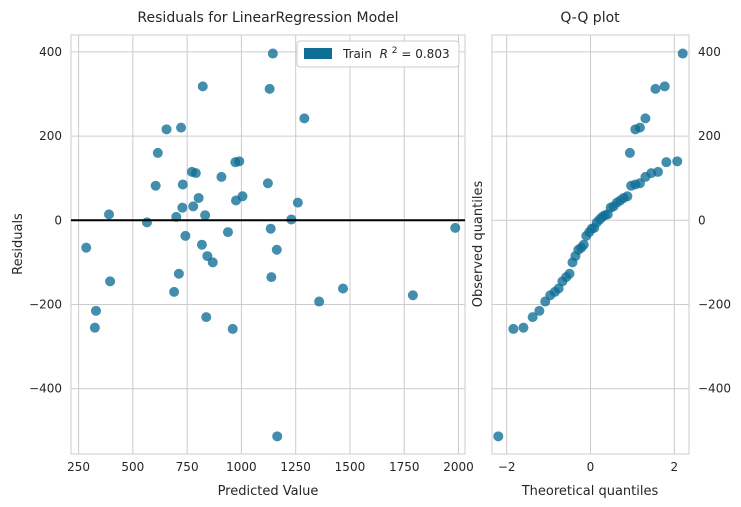  Describe the element at coordinates (132, 467) in the screenshot. I see `x-tick-label: 500` at that location.